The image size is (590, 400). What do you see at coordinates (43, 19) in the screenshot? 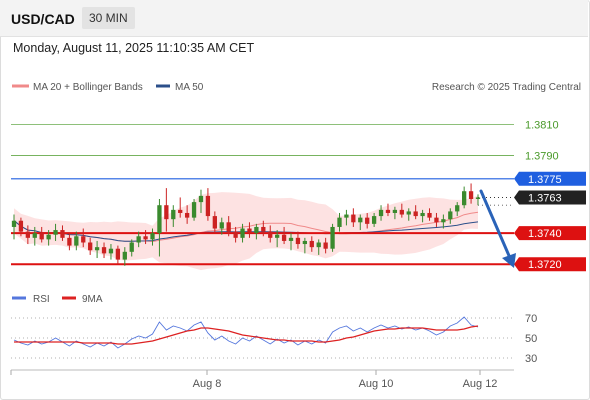
I see `symbol-title: USD/CAD` at bounding box center [43, 19].